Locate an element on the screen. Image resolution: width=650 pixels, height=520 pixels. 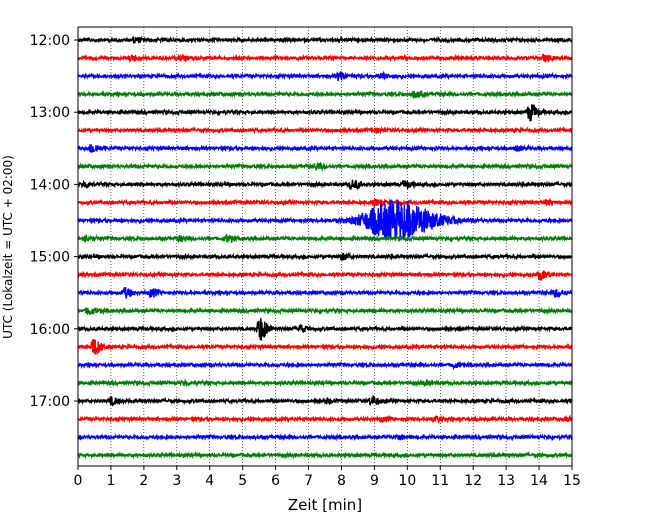
y-axis-label: UTC (Lokalzeit = UTC + 02:00) is located at coordinates (8, 247).